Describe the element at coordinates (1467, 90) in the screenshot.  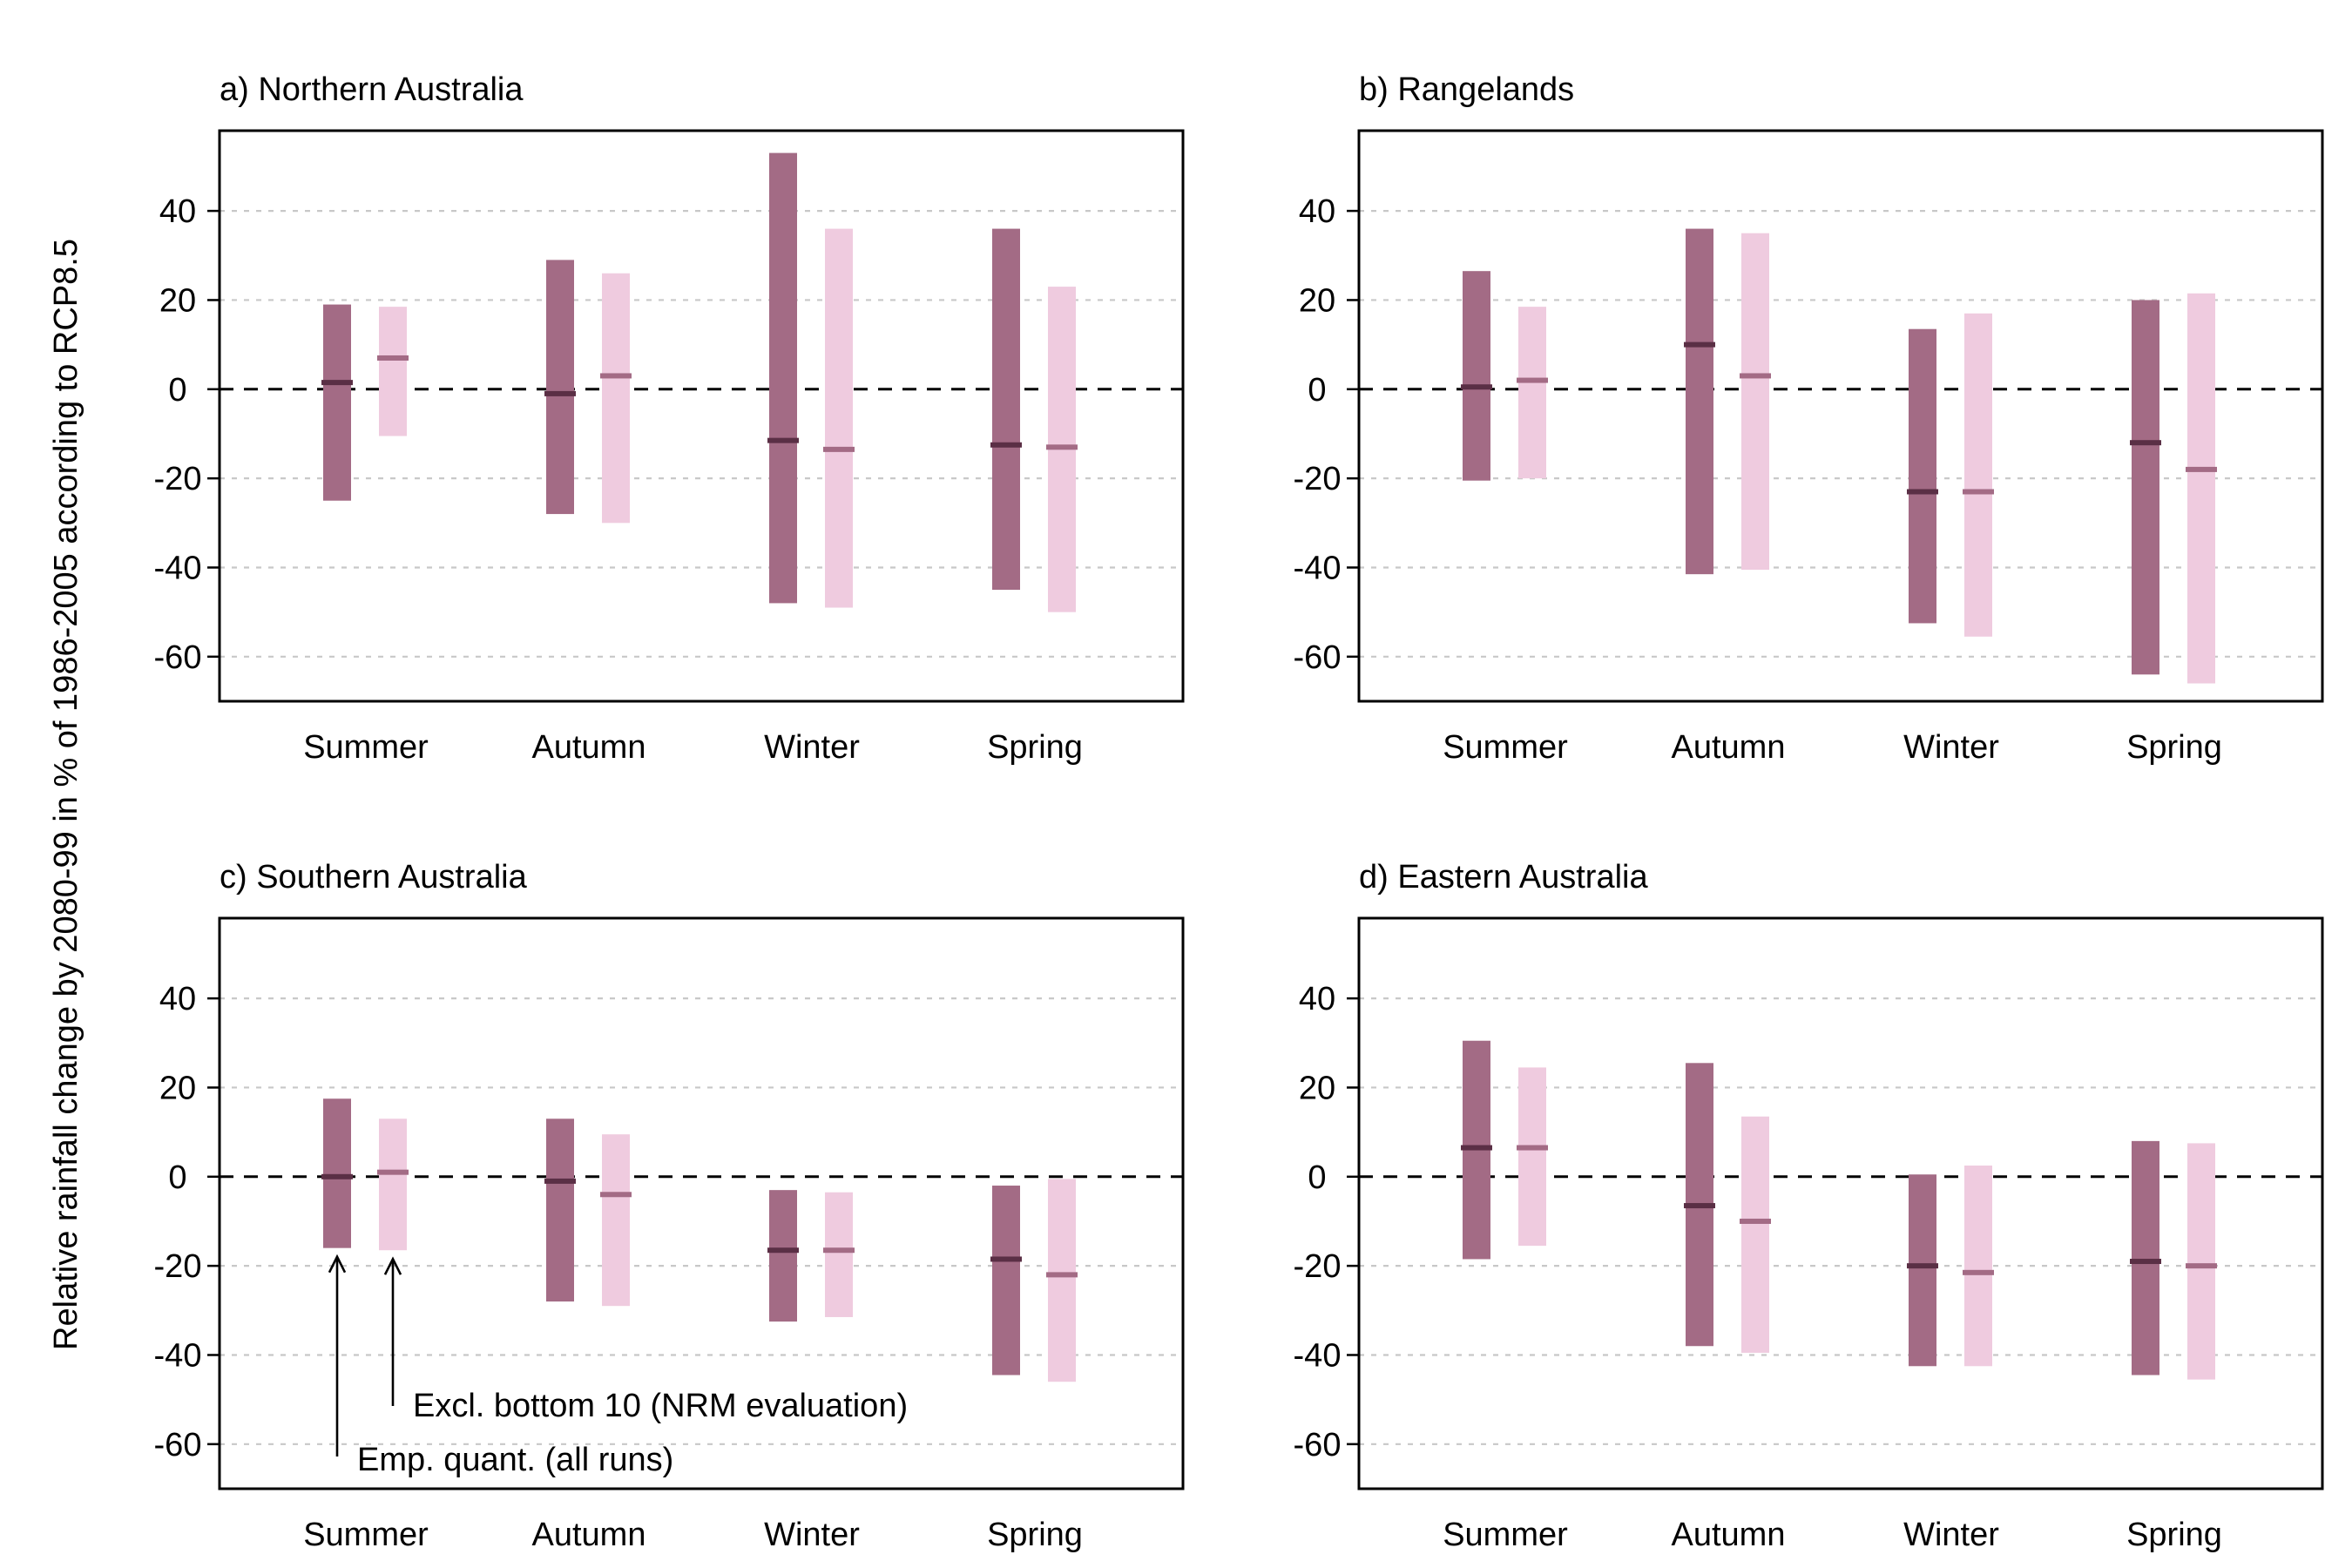
I see `panel-title: b) Rangelands` at that location.